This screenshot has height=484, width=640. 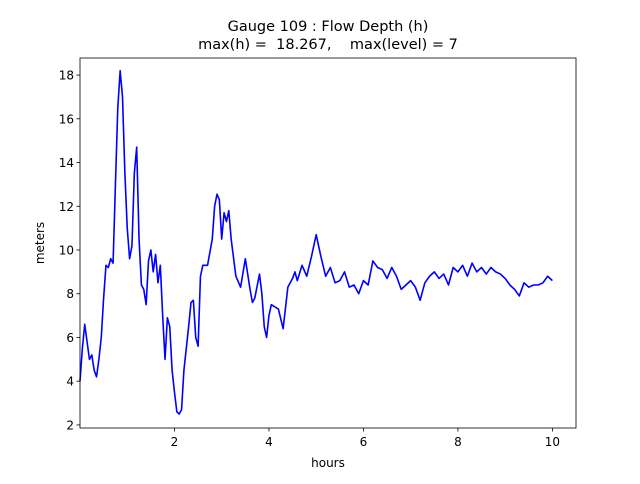 What do you see at coordinates (66, 163) in the screenshot?
I see `y-tick-label: 14` at bounding box center [66, 163].